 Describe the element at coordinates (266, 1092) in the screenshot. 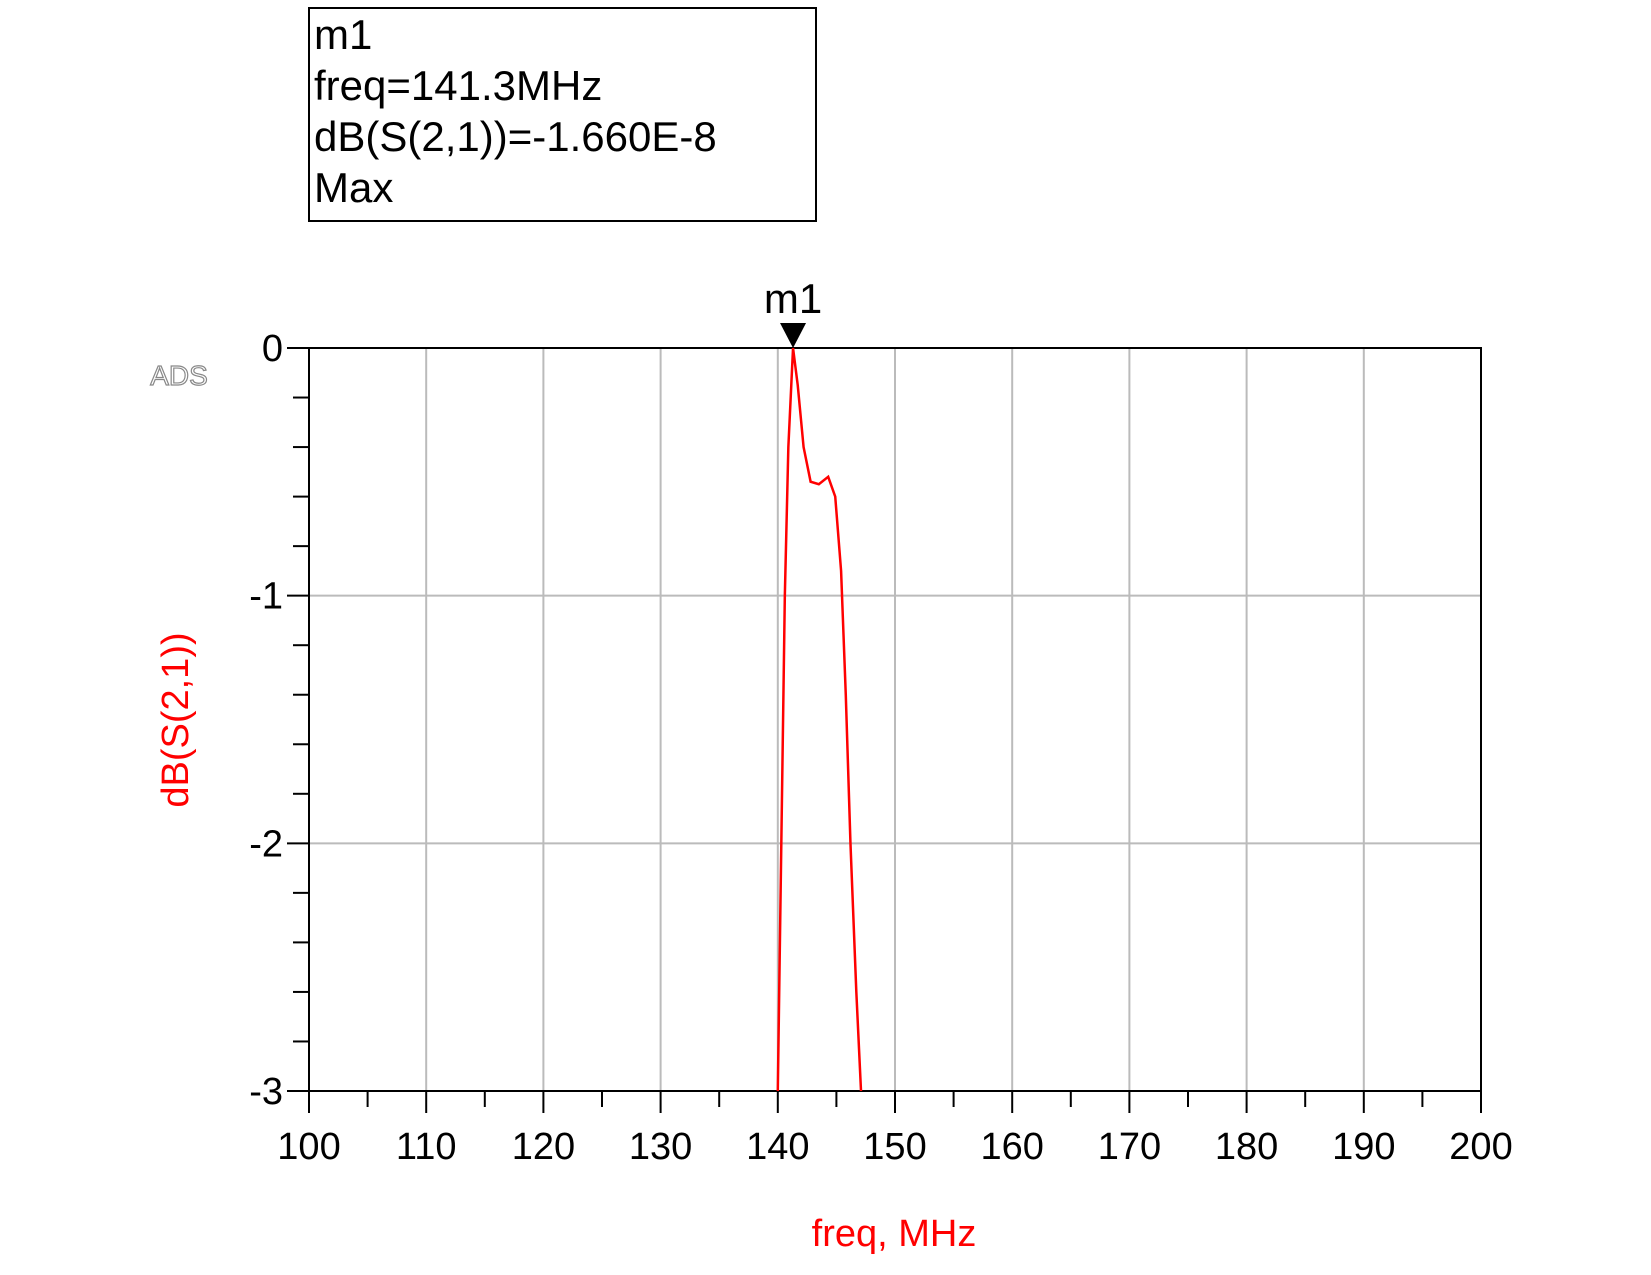

I see `y-tick-label: -3` at that location.